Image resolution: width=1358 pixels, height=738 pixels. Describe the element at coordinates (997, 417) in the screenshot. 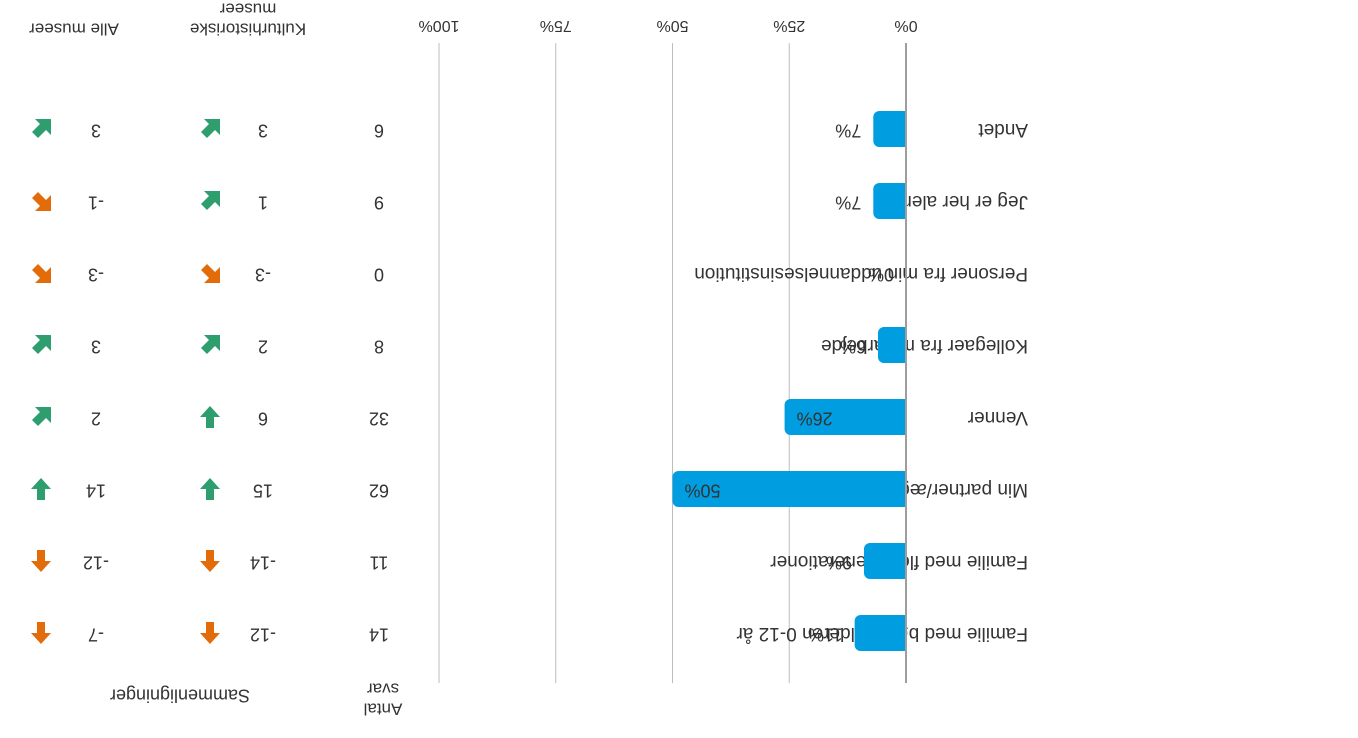

I see `category-label: Venner` at that location.